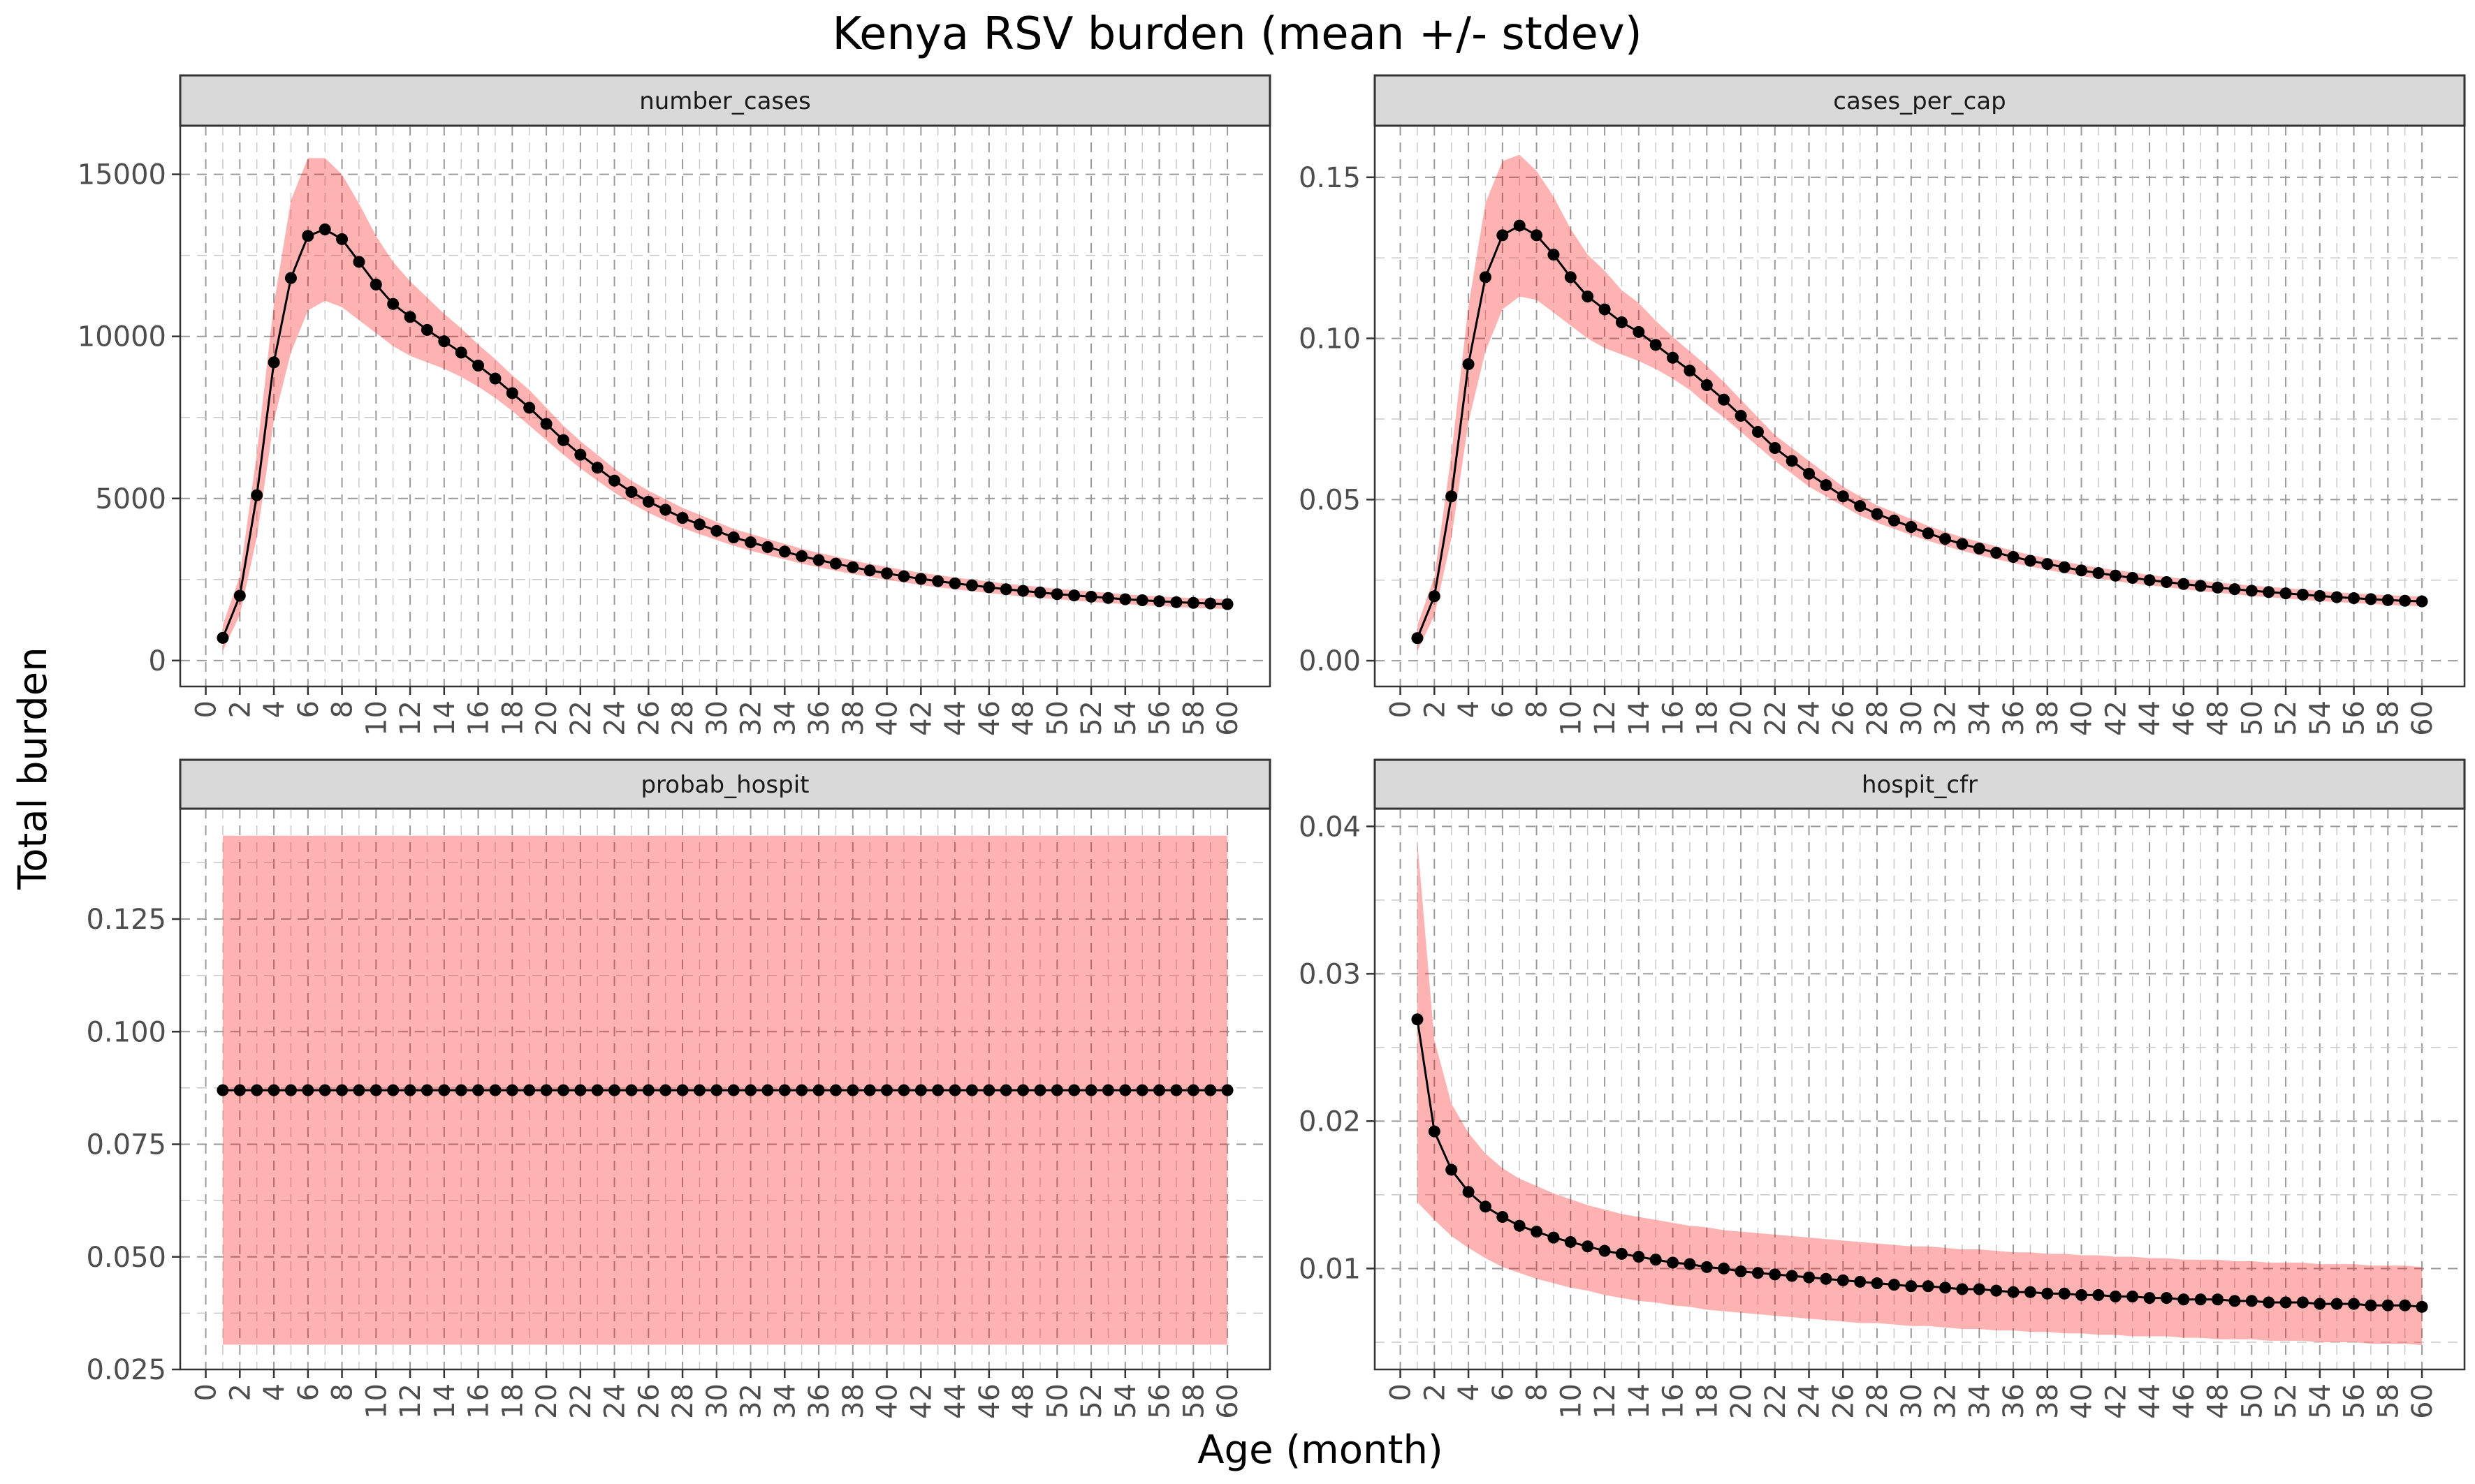 This screenshot has width=2475, height=1484. Describe the element at coordinates (1194, 1401) in the screenshot. I see `x-tick-label: 58` at that location.